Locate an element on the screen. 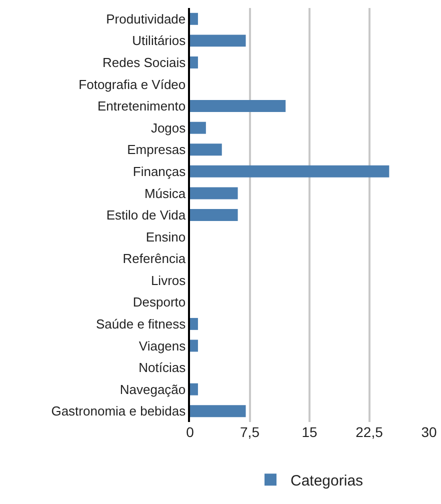  y-tick-label: Ensino is located at coordinates (166, 236).